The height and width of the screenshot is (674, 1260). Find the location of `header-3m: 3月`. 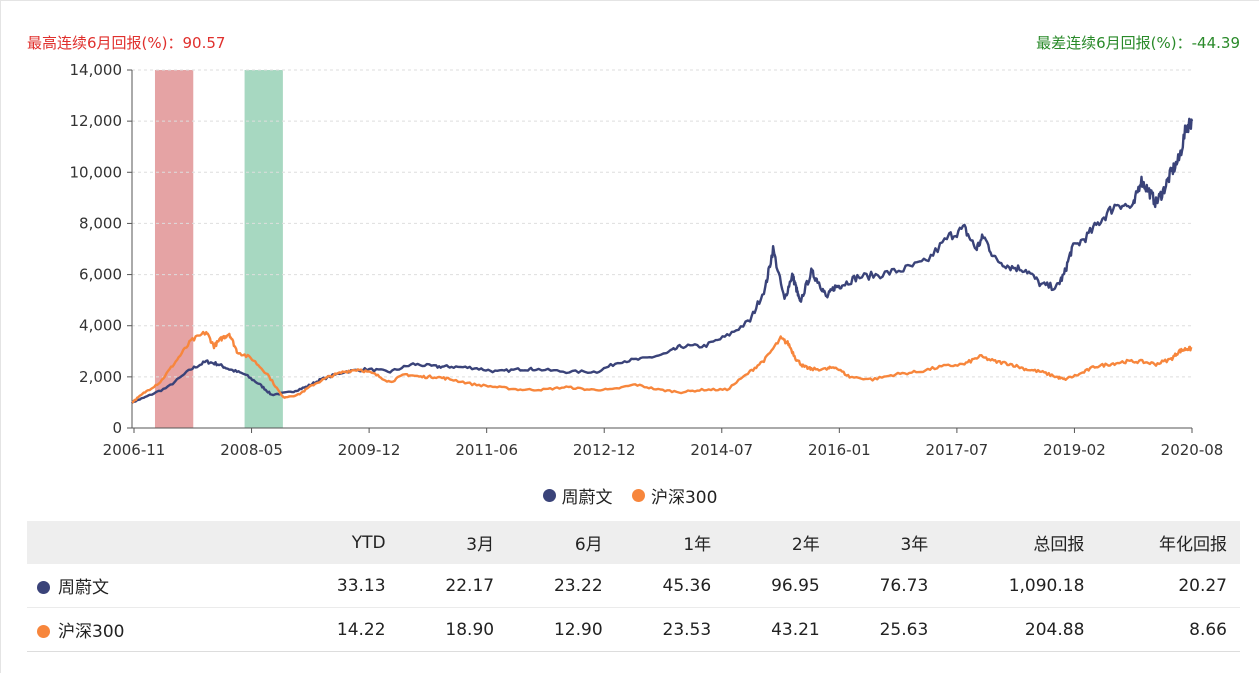

header-3m: 3月 is located at coordinates (480, 545).